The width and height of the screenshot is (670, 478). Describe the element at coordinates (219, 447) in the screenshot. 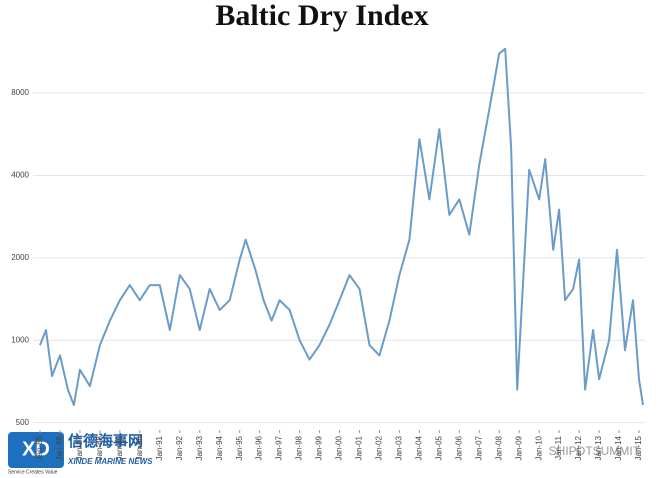

I see `x-tick-label: Jan-94` at that location.